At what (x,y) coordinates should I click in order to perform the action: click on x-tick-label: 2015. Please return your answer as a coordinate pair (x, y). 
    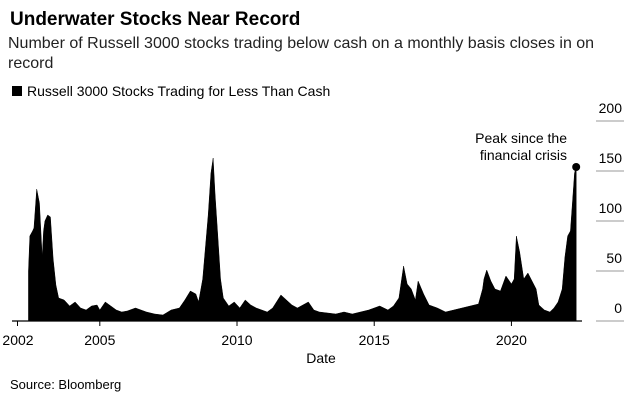
    Looking at the image, I should click on (374, 340).